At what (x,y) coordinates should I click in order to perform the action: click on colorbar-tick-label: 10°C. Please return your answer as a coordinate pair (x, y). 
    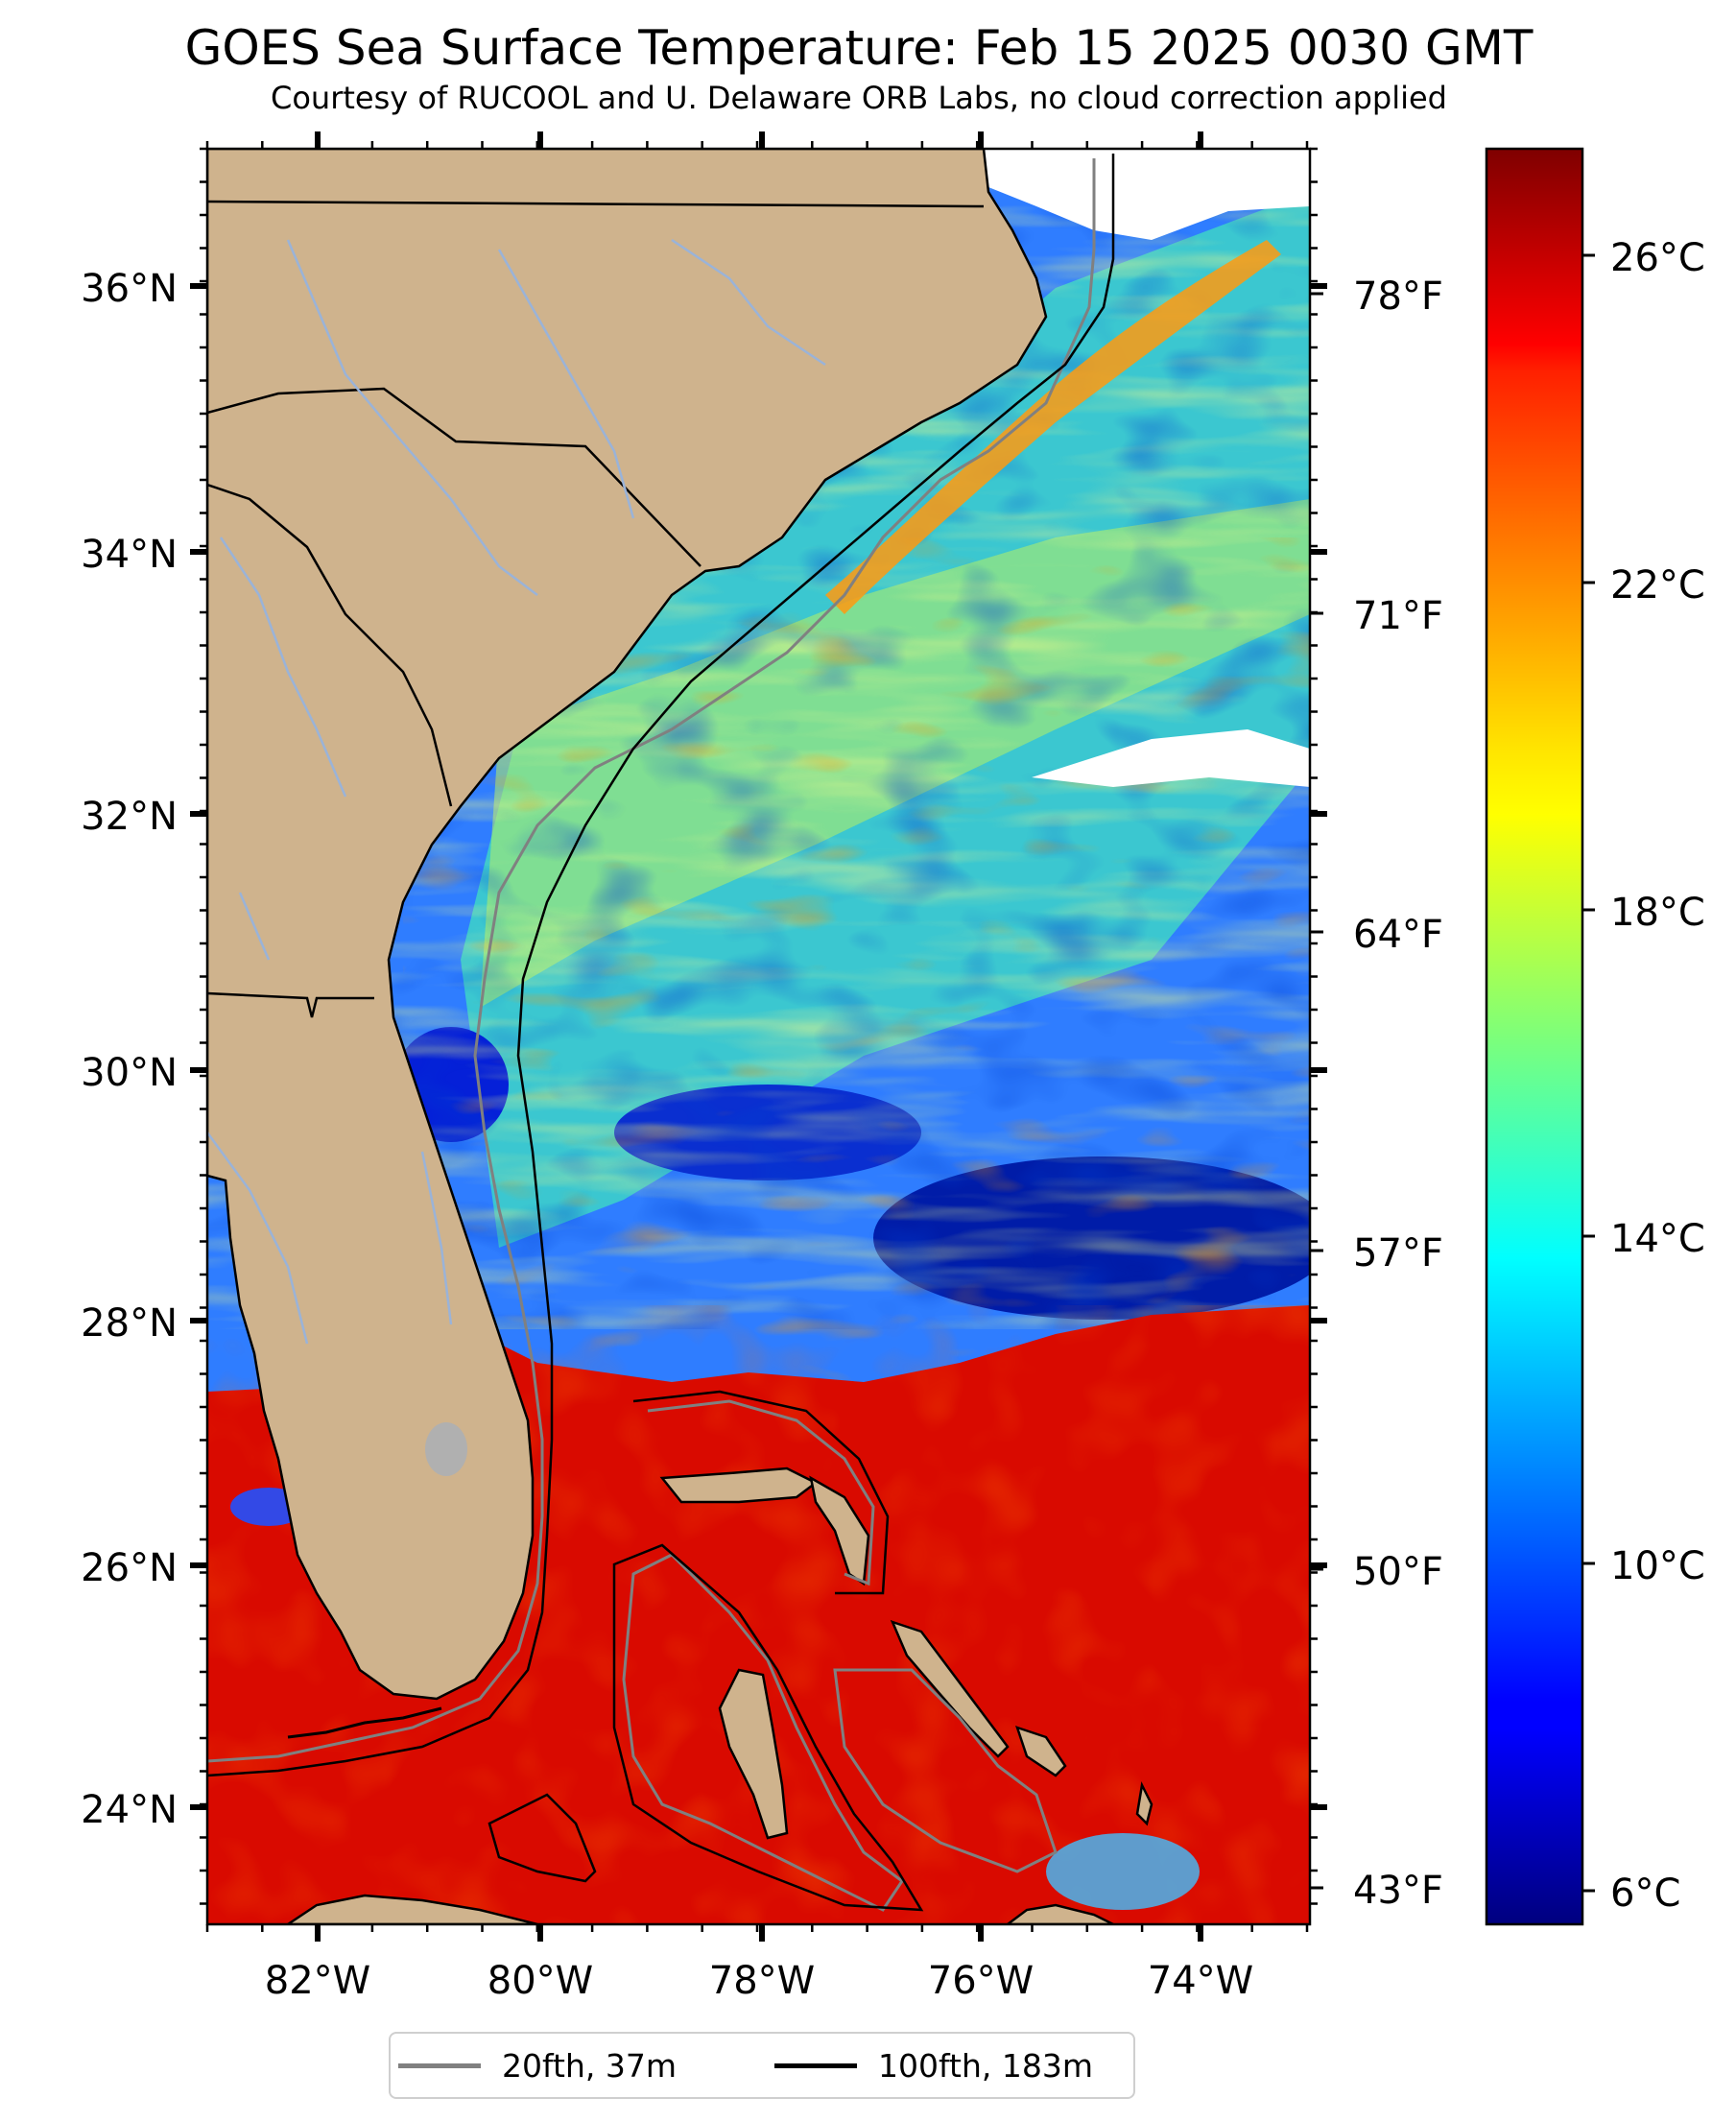
    Looking at the image, I should click on (1657, 1566).